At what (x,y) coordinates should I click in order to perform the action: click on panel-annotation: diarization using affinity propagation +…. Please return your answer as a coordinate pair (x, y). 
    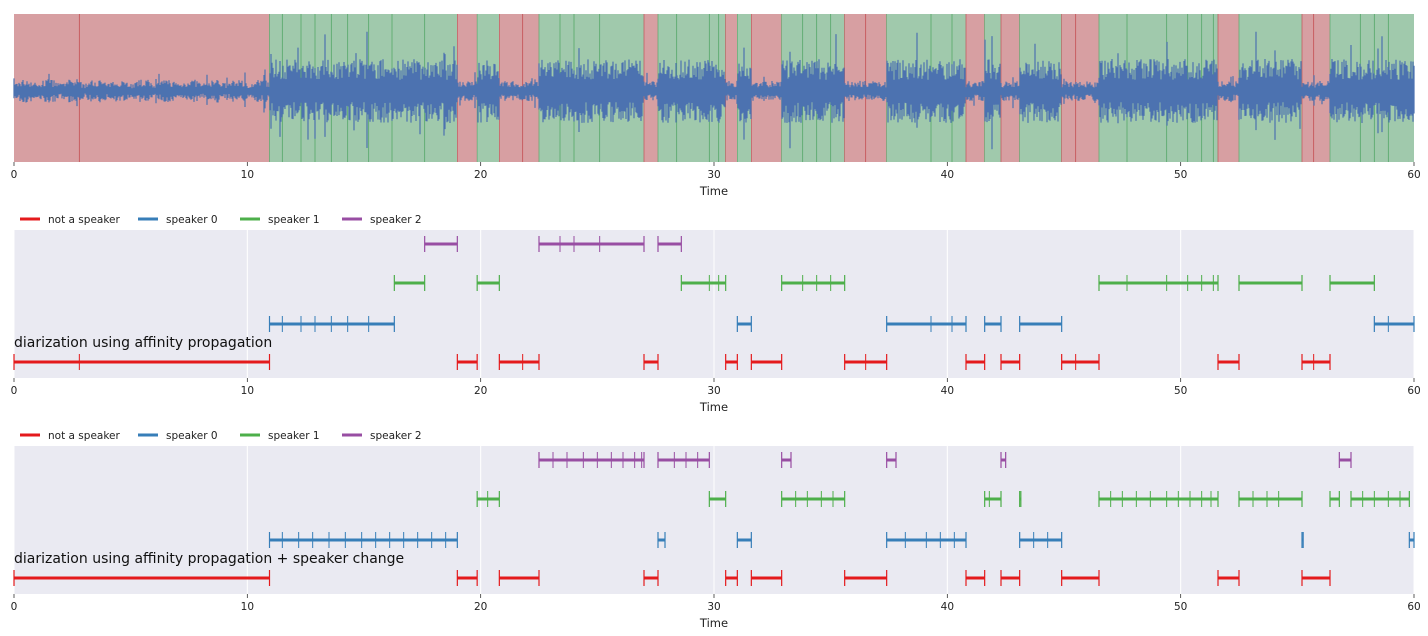
    Looking at the image, I should click on (209, 559).